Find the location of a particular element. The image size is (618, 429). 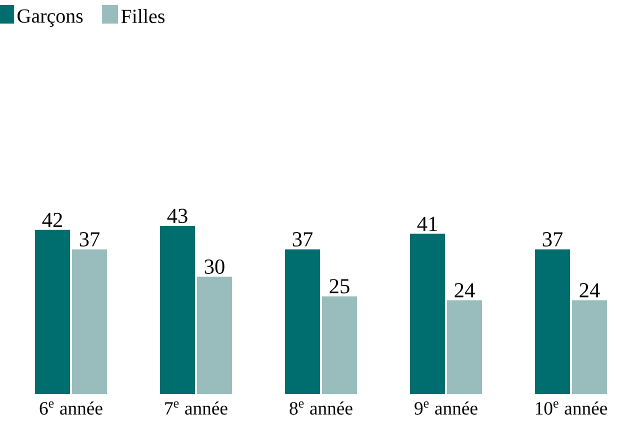

data-label: 25 is located at coordinates (340, 286).